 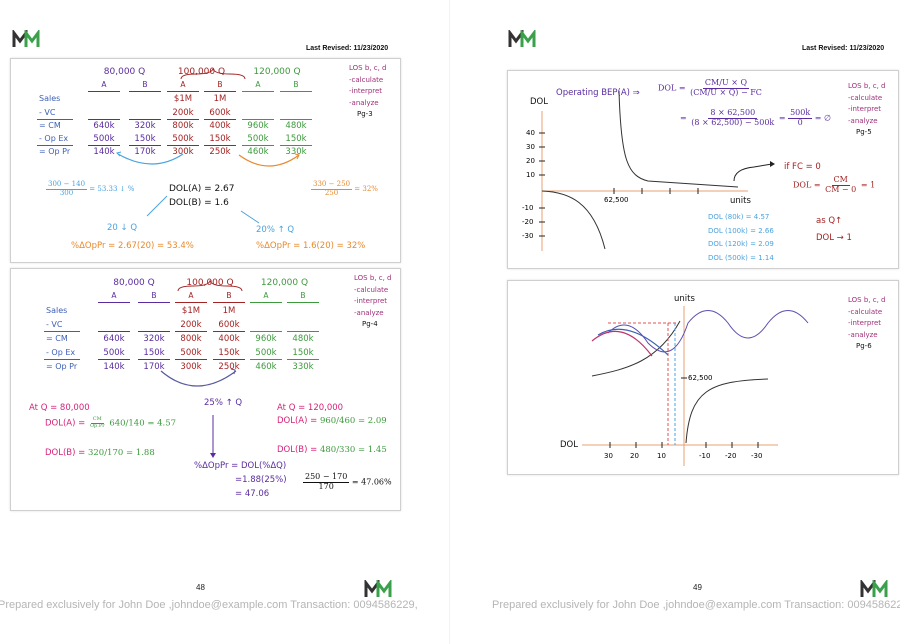 I want to click on row-label: - VC, so click(x=54, y=324).